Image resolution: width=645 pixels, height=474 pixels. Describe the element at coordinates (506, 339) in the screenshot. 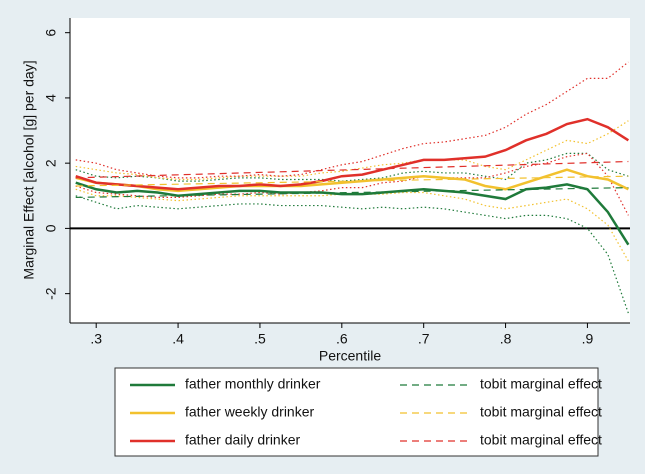

I see `x-tick-label: .8` at that location.